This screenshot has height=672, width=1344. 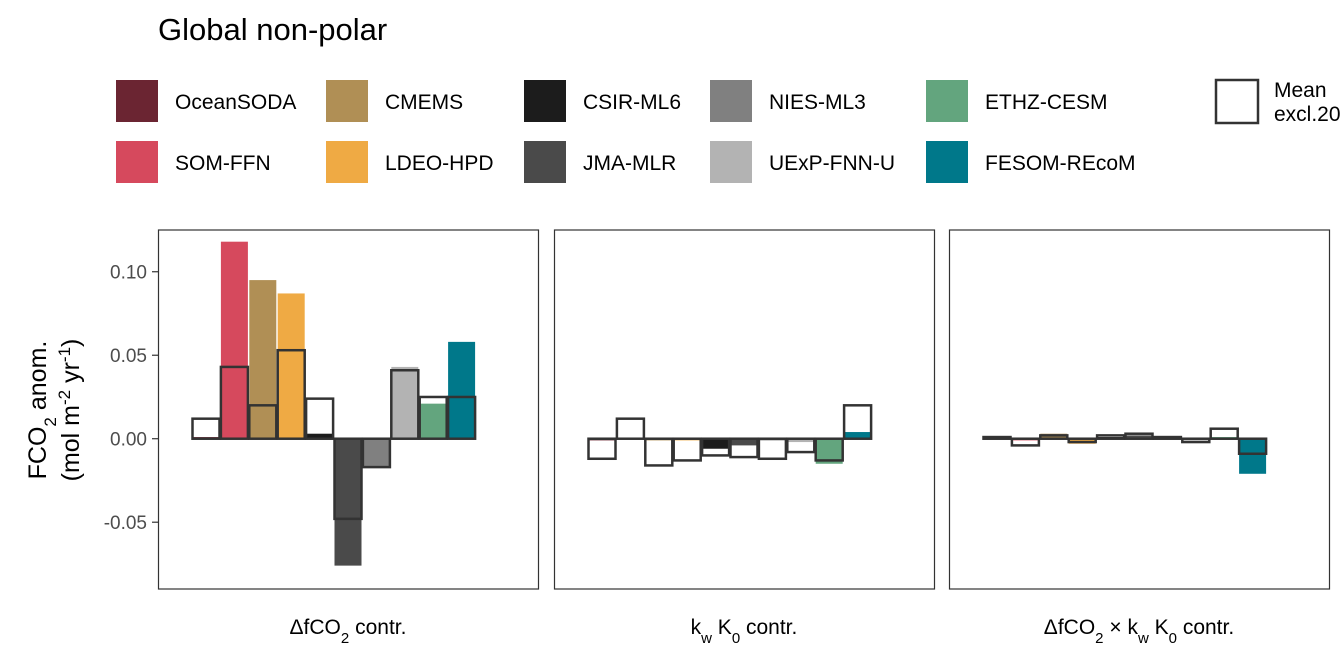 What do you see at coordinates (832, 163) in the screenshot?
I see `legend-label-uexp-fnn-u: UExP-FNN-U` at bounding box center [832, 163].